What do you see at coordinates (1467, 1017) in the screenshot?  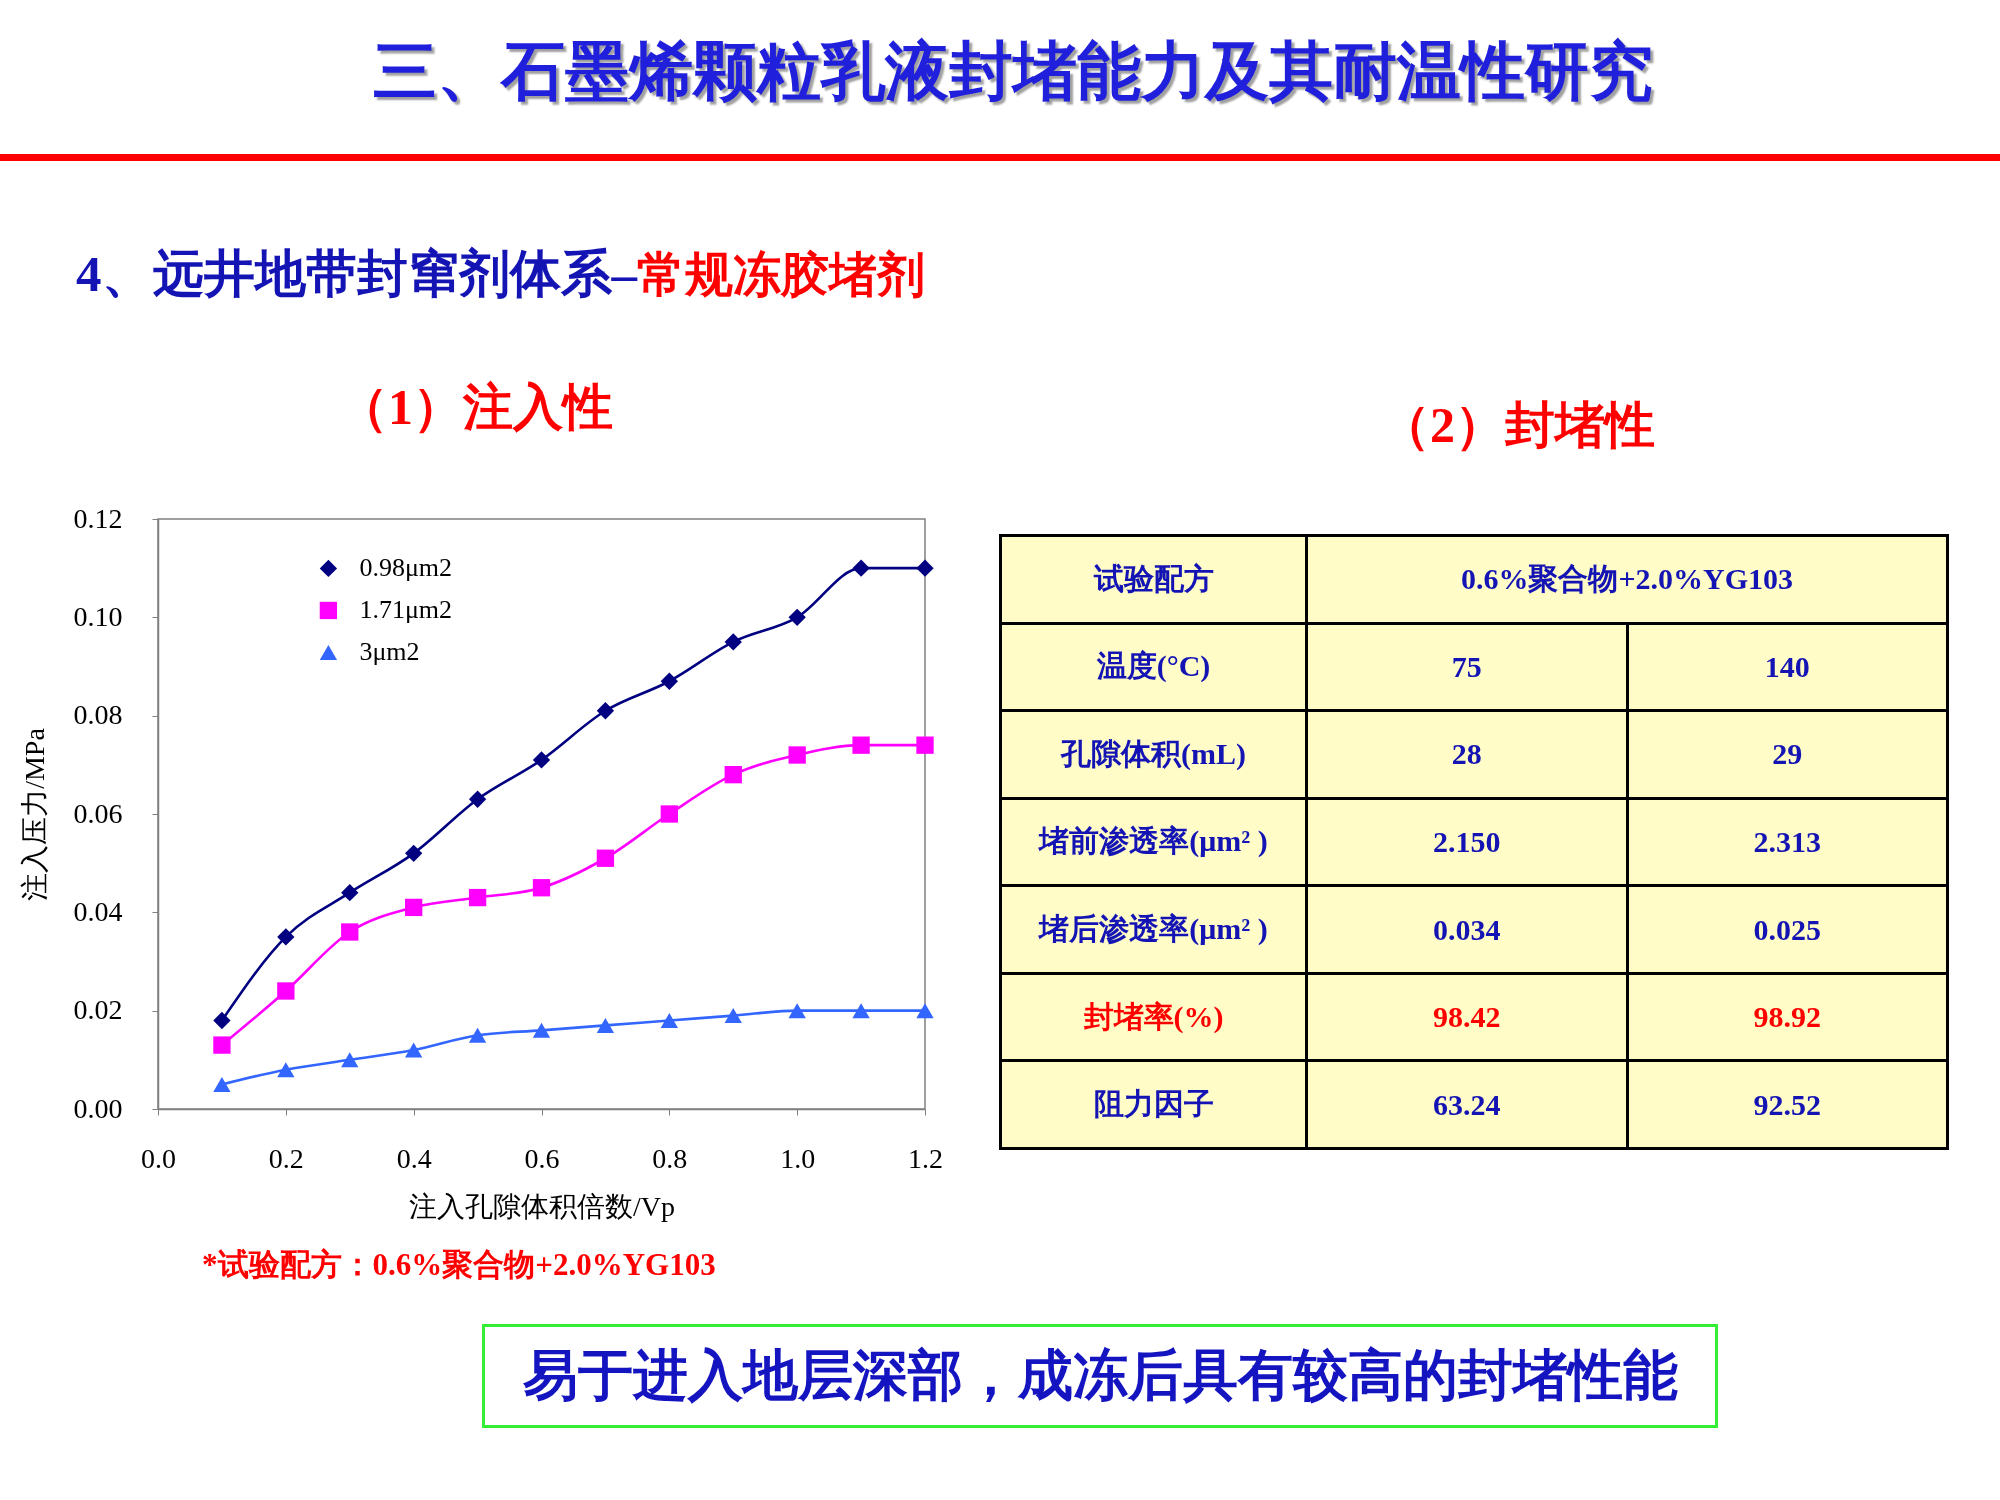 I see `text: 98.42` at bounding box center [1467, 1017].